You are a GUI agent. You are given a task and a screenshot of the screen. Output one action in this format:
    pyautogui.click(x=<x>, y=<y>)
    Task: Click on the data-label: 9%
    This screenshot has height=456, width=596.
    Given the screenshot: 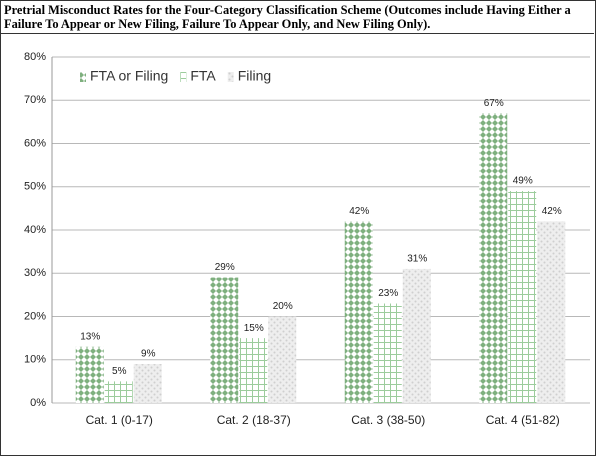 What is the action you would take?
    pyautogui.click(x=148, y=354)
    